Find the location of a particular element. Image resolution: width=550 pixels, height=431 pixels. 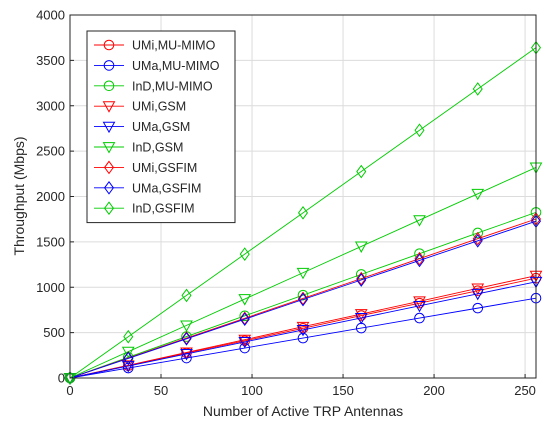

legend-entry: InD,GSM is located at coordinates (138, 148).